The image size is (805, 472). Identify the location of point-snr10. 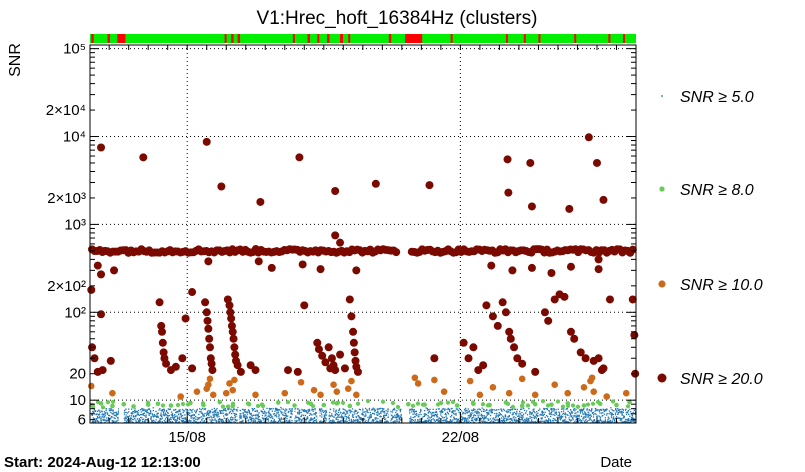
(333, 385).